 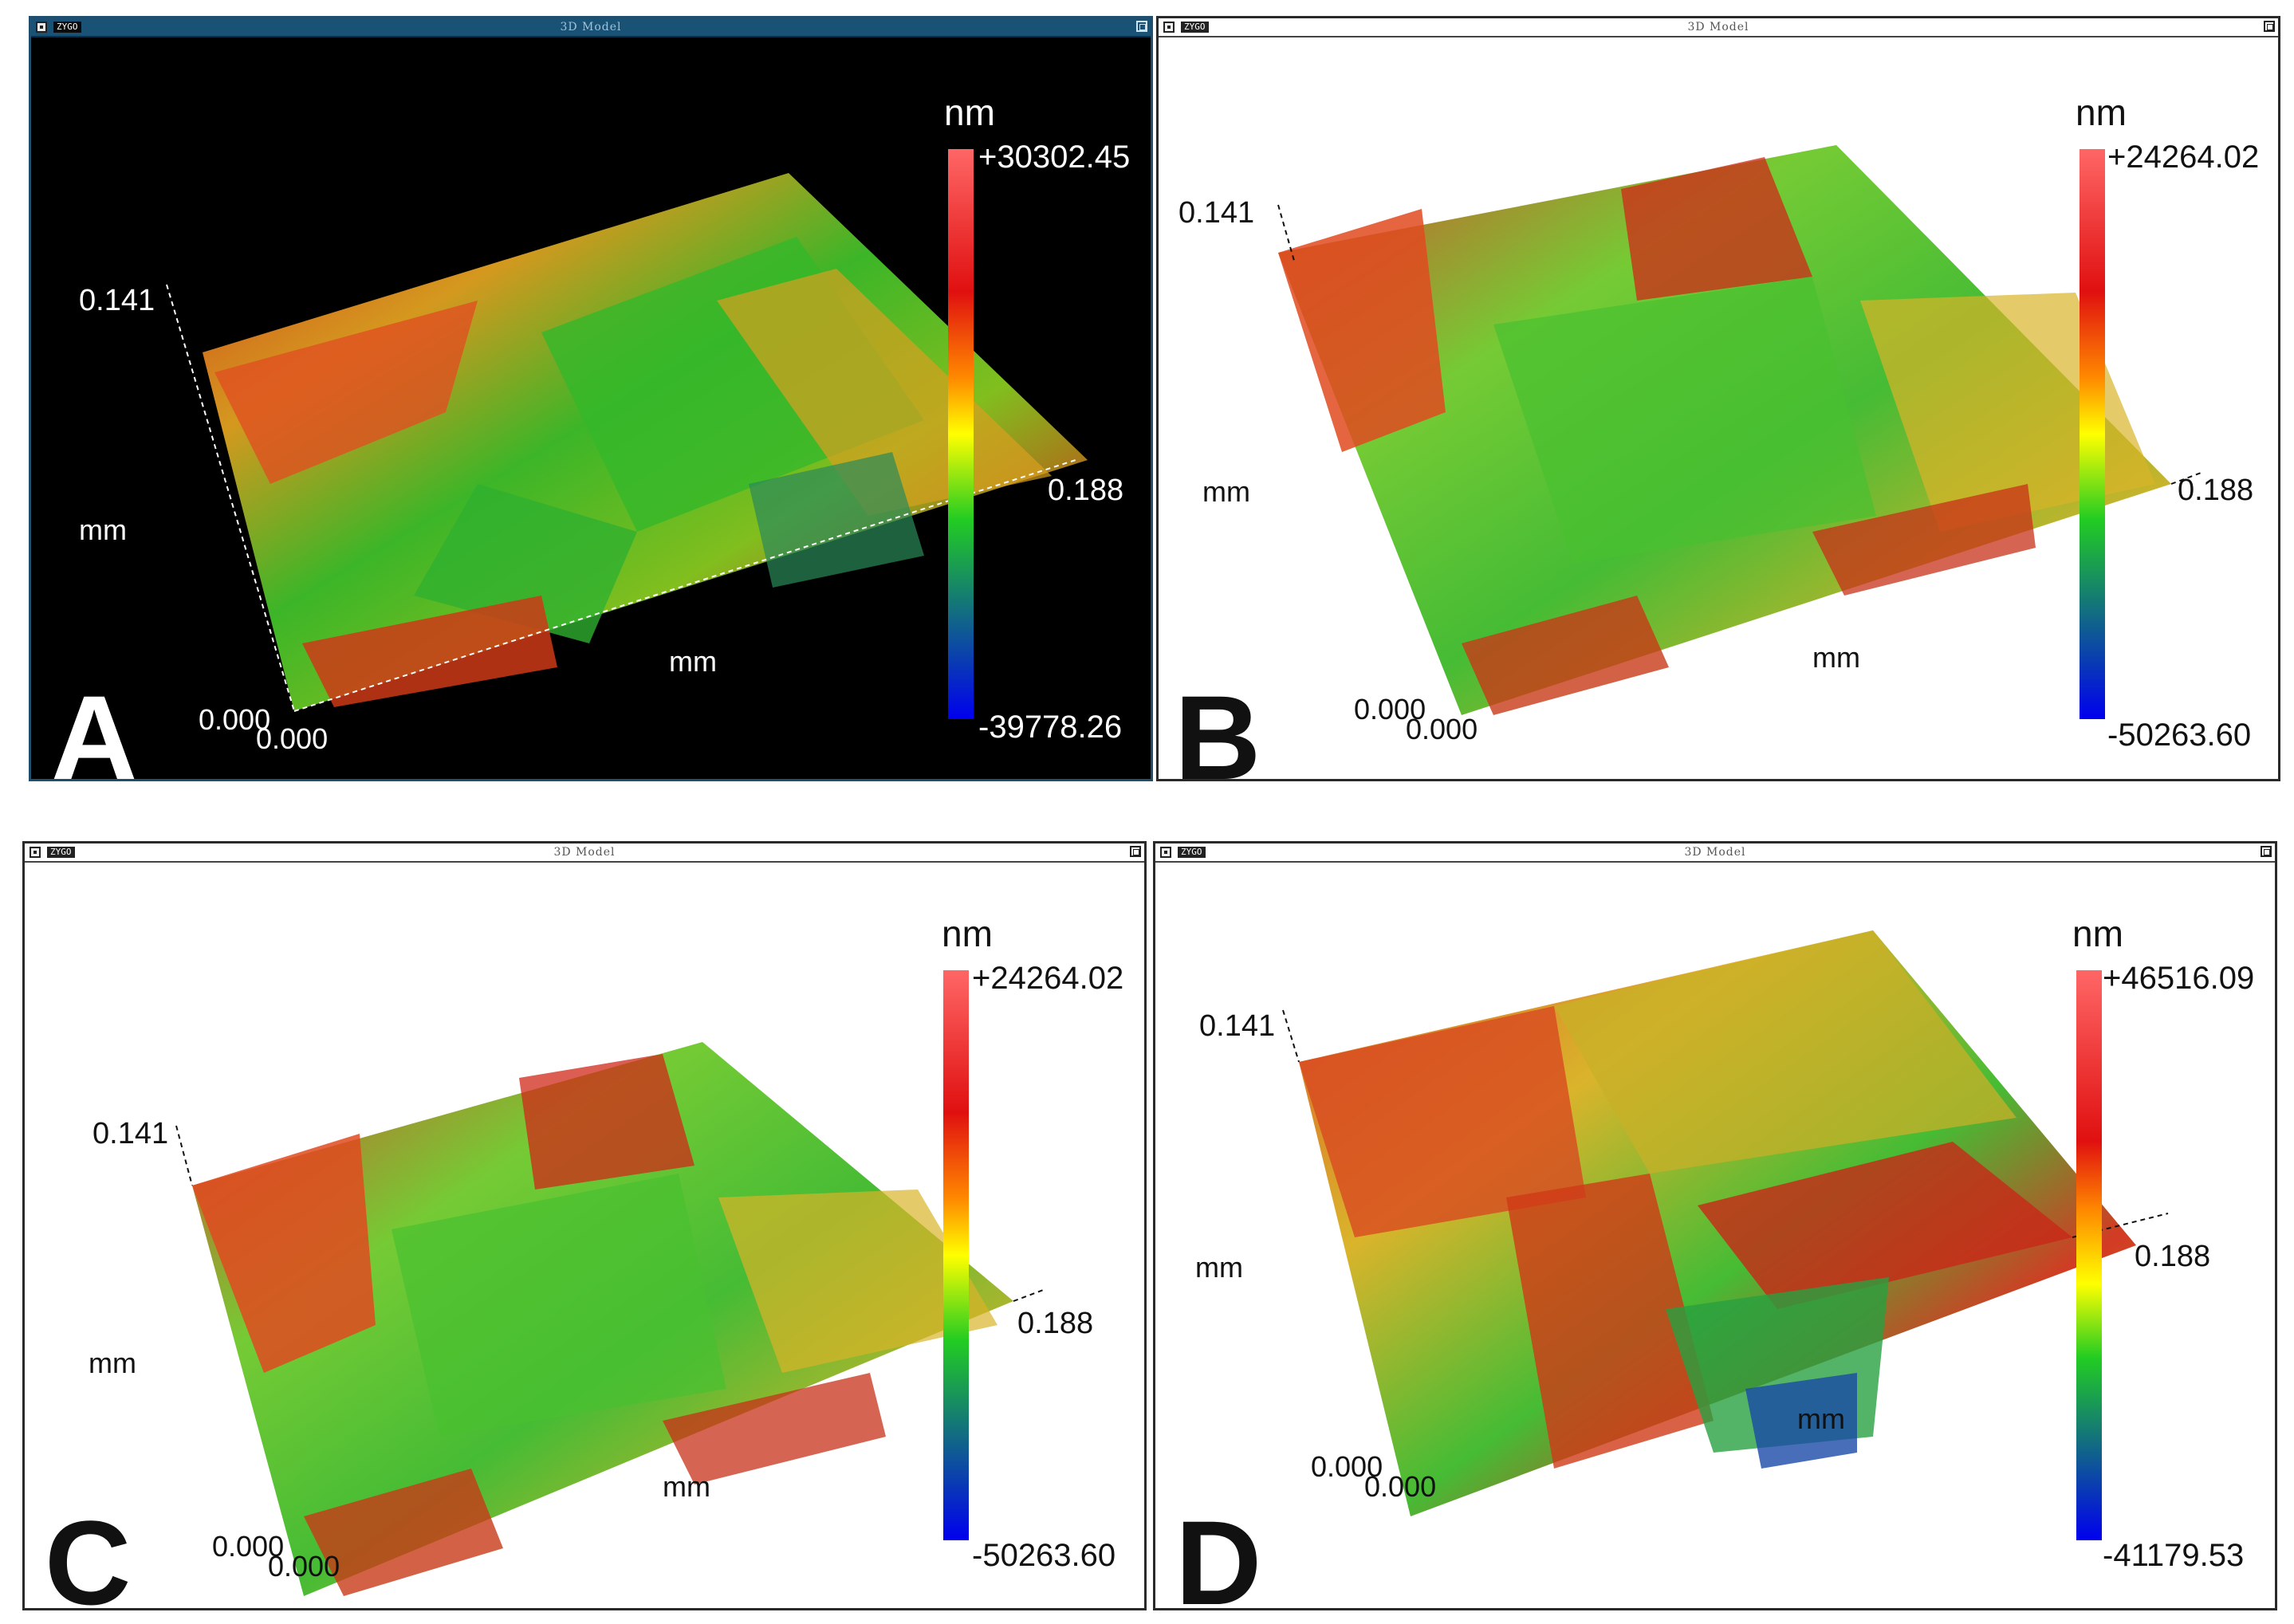 What do you see at coordinates (88, 1552) in the screenshot?
I see `panel-letter: C` at bounding box center [88, 1552].